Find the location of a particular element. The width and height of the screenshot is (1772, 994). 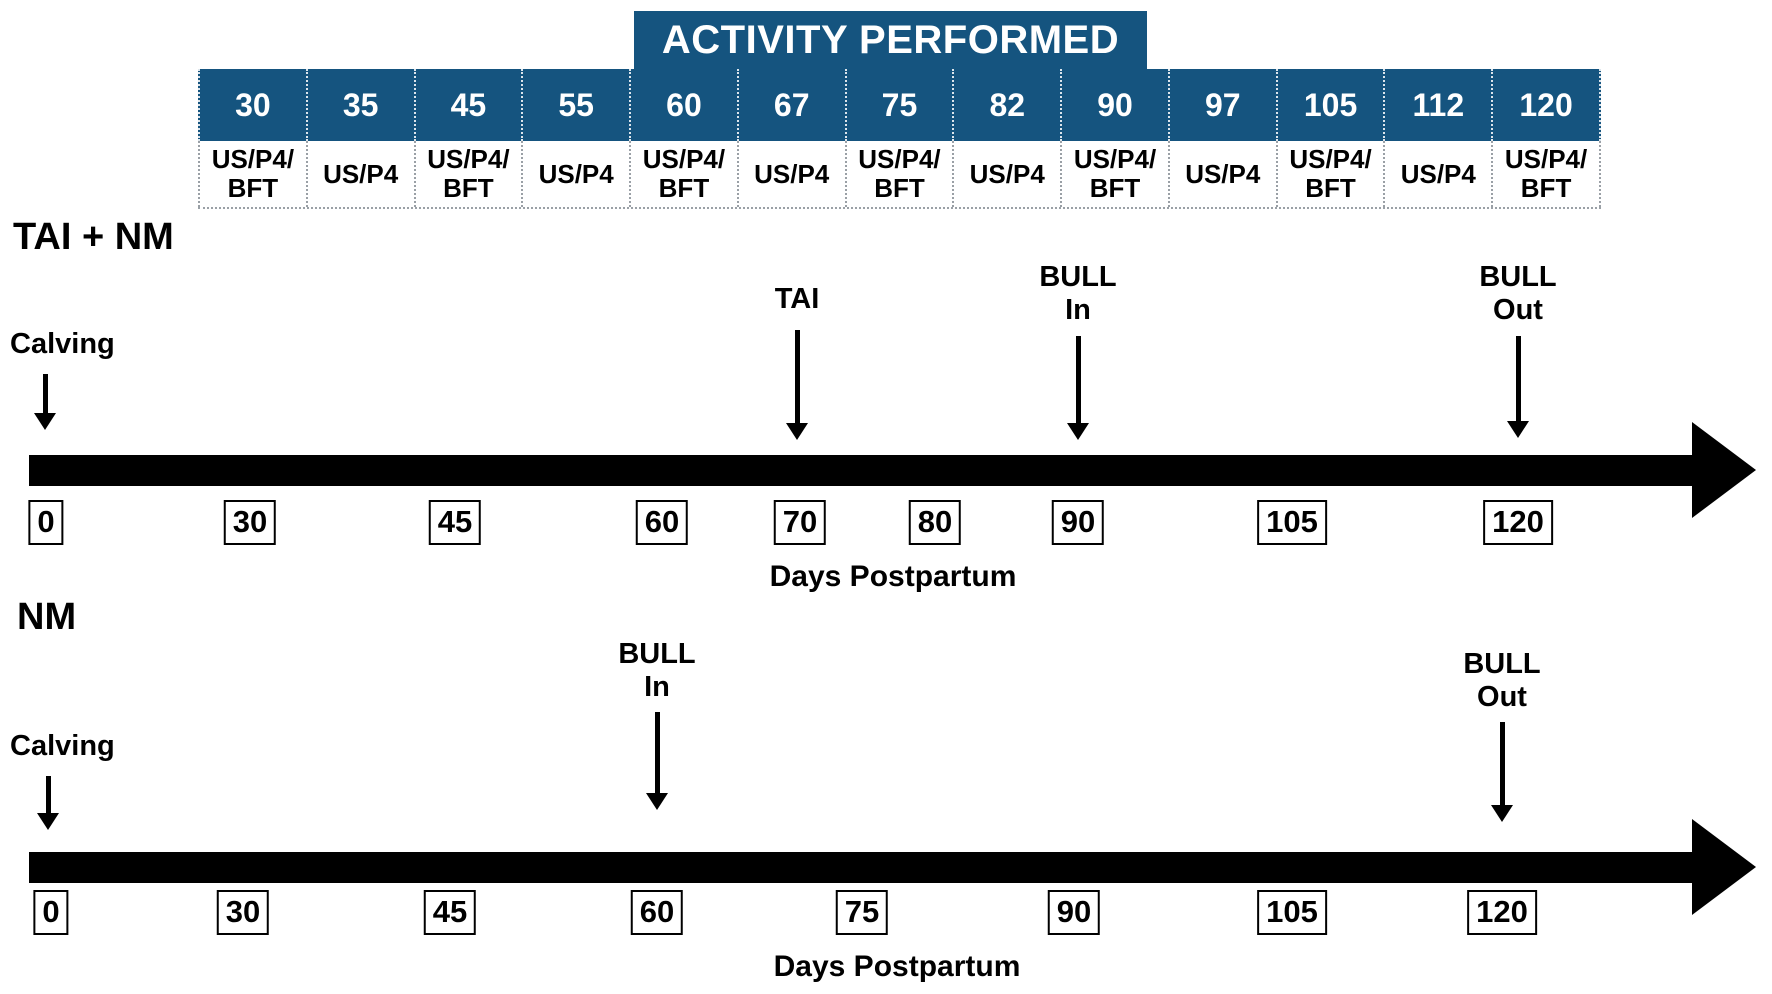

activity-performed-title: ACTIVITY PERFORMED is located at coordinates (890, 40).